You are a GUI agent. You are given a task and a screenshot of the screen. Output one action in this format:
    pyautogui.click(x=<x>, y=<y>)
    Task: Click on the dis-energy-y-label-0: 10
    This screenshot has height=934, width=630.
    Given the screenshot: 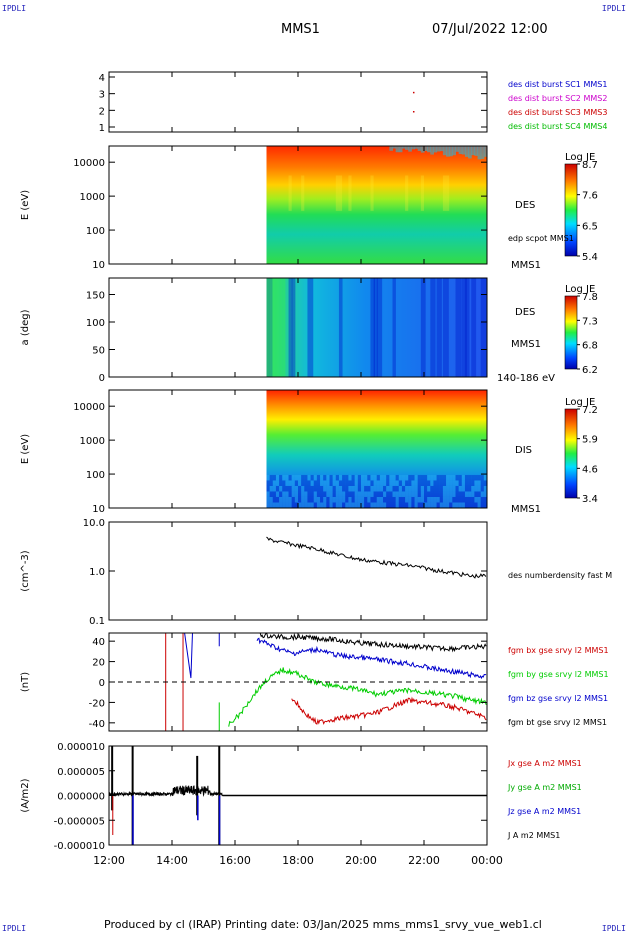 What is the action you would take?
    pyautogui.click(x=98, y=509)
    